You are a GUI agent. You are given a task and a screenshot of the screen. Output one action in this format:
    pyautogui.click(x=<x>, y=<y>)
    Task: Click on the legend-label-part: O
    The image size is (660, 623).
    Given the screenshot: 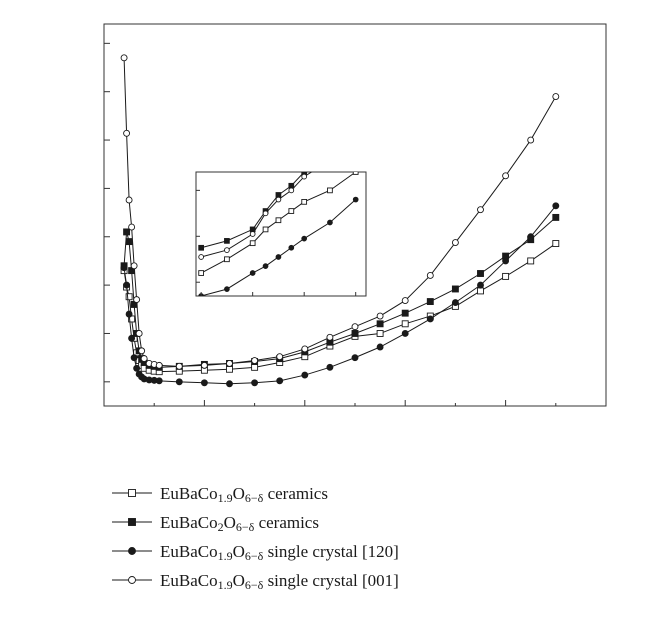 What is the action you would take?
    pyautogui.click(x=239, y=551)
    